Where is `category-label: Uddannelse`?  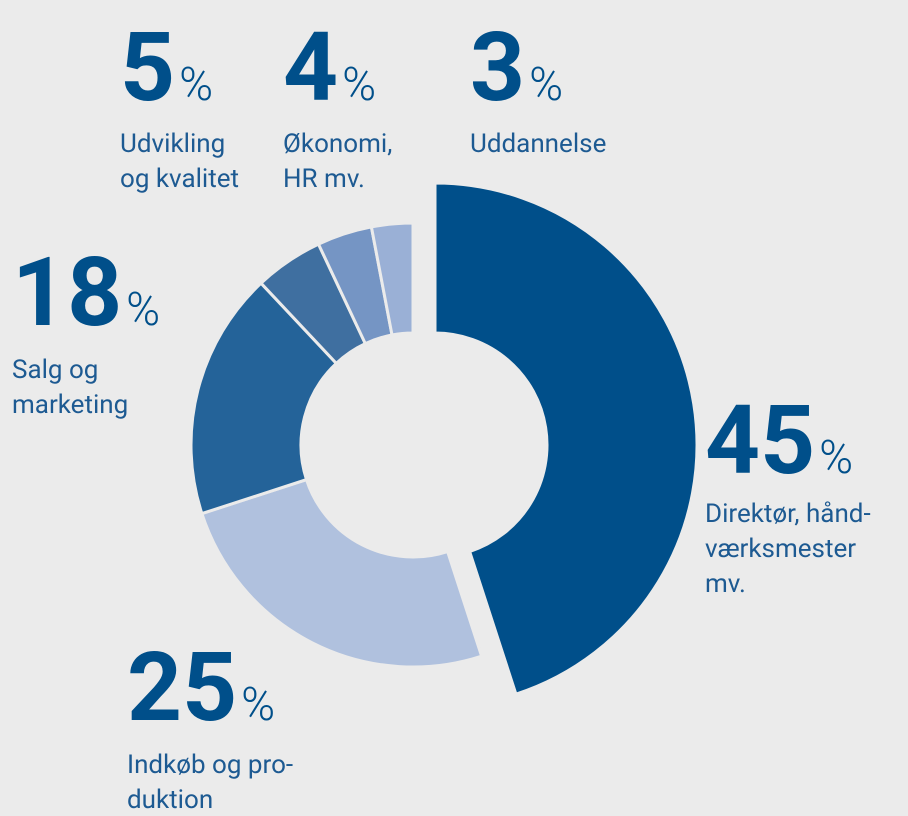
category-label: Uddannelse is located at coordinates (538, 144).